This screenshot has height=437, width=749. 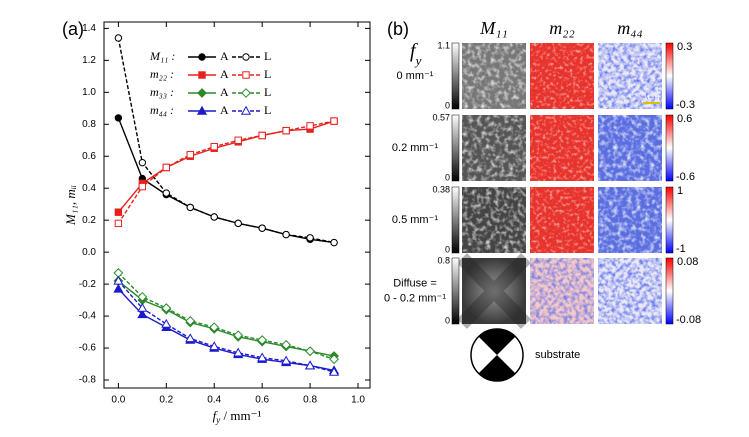 What do you see at coordinates (494, 291) in the screenshot?
I see `m11-shade` at bounding box center [494, 291].